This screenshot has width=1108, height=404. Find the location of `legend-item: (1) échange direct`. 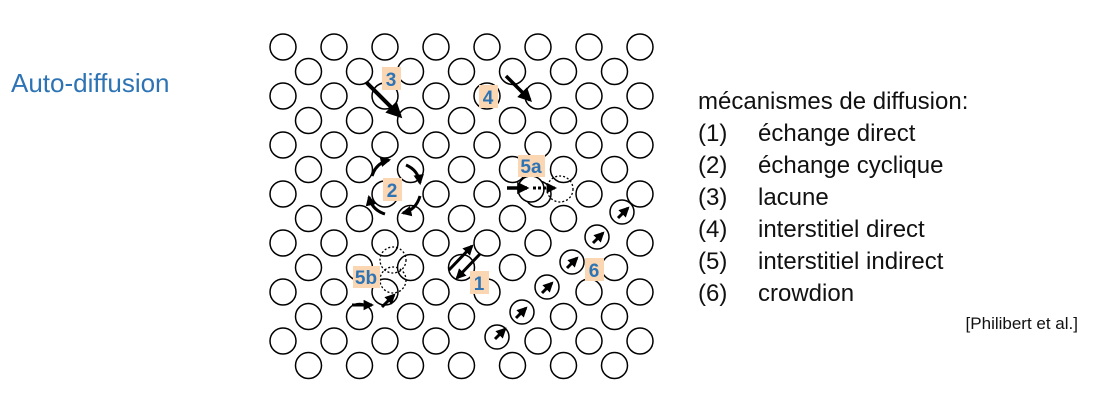

legend-item: (1) échange direct is located at coordinates (833, 134).